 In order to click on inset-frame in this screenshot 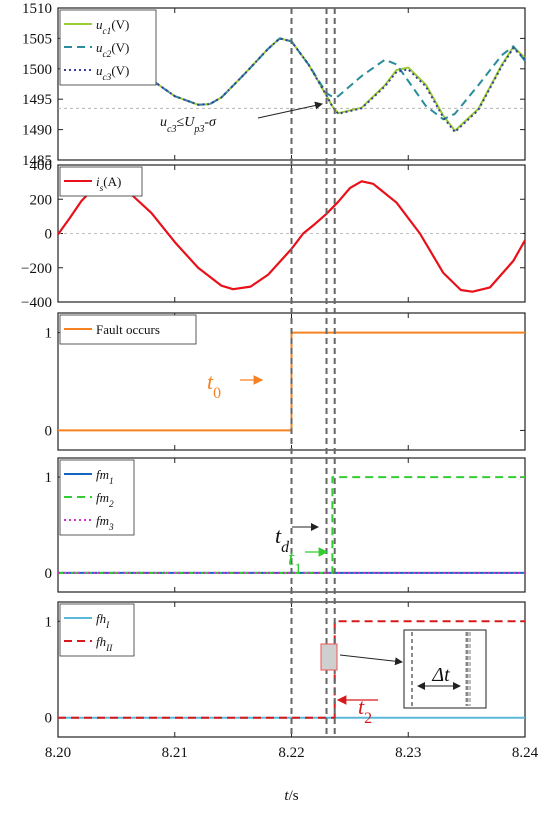, I will do `click(445, 669)`.